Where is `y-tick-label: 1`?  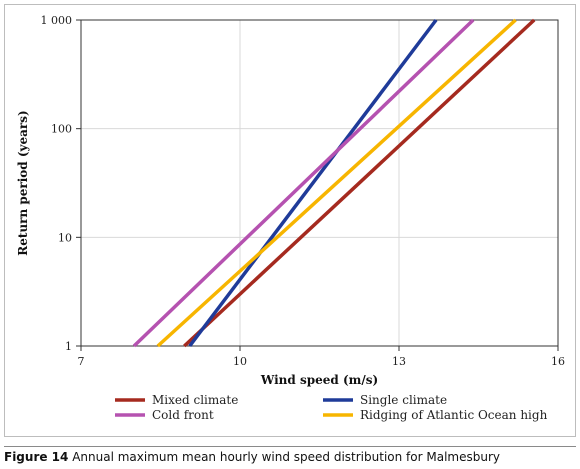
y-tick-label: 1 is located at coordinates (68, 346).